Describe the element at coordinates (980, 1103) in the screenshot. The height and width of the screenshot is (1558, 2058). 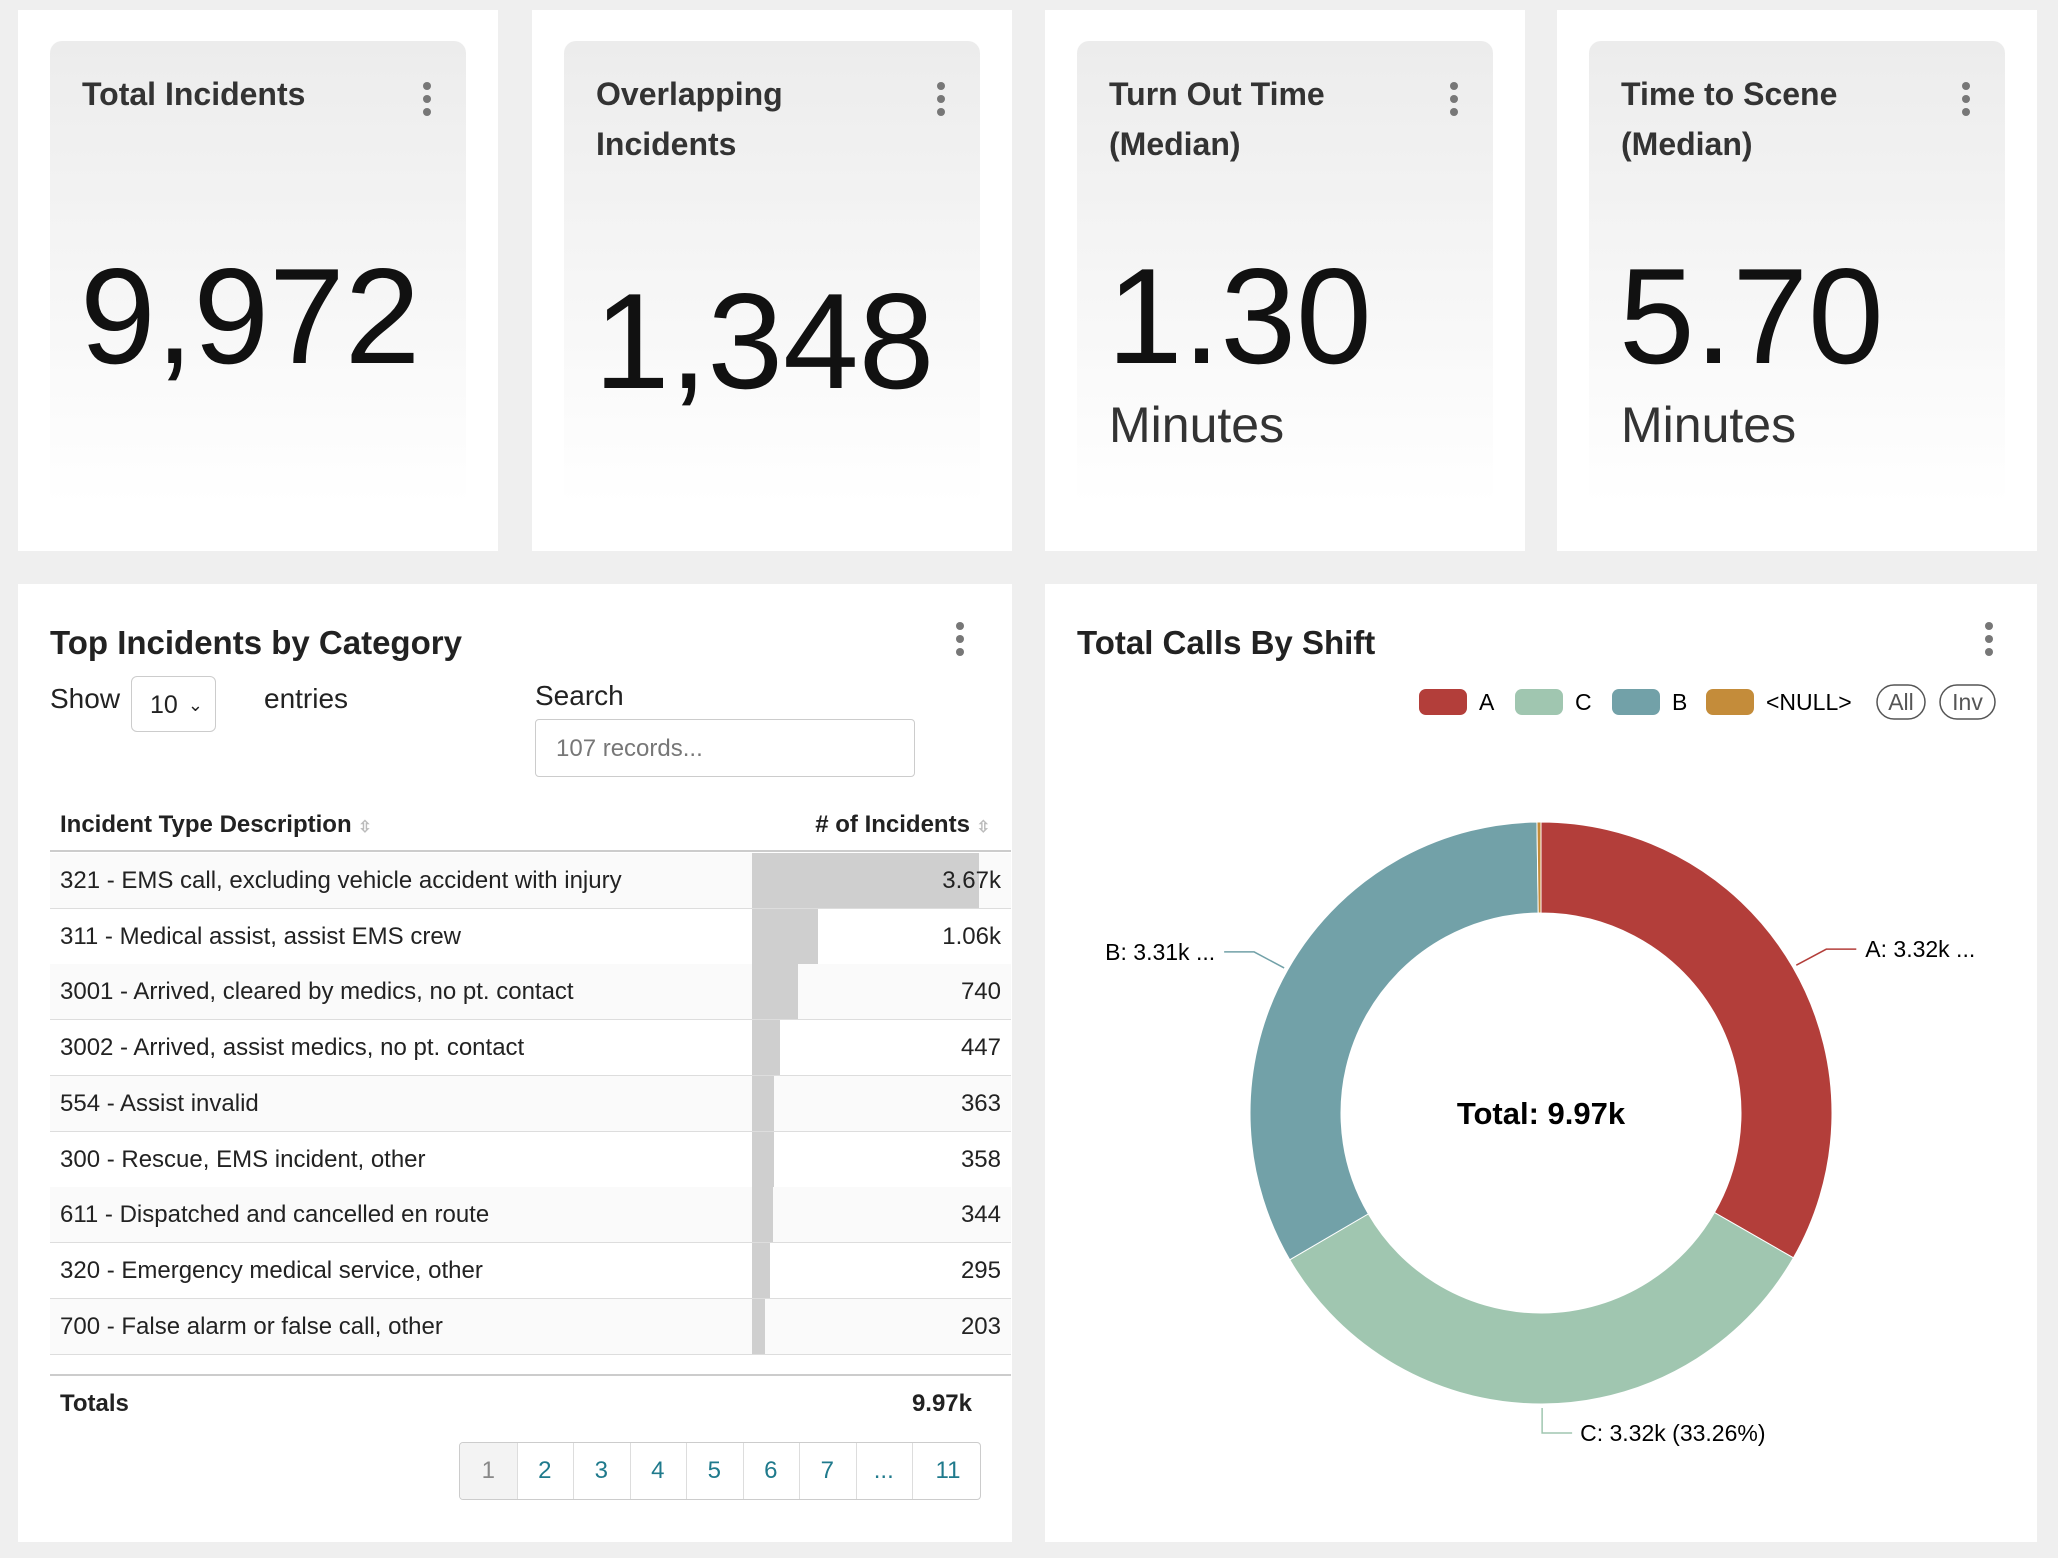
I see `cell-count: 363` at that location.